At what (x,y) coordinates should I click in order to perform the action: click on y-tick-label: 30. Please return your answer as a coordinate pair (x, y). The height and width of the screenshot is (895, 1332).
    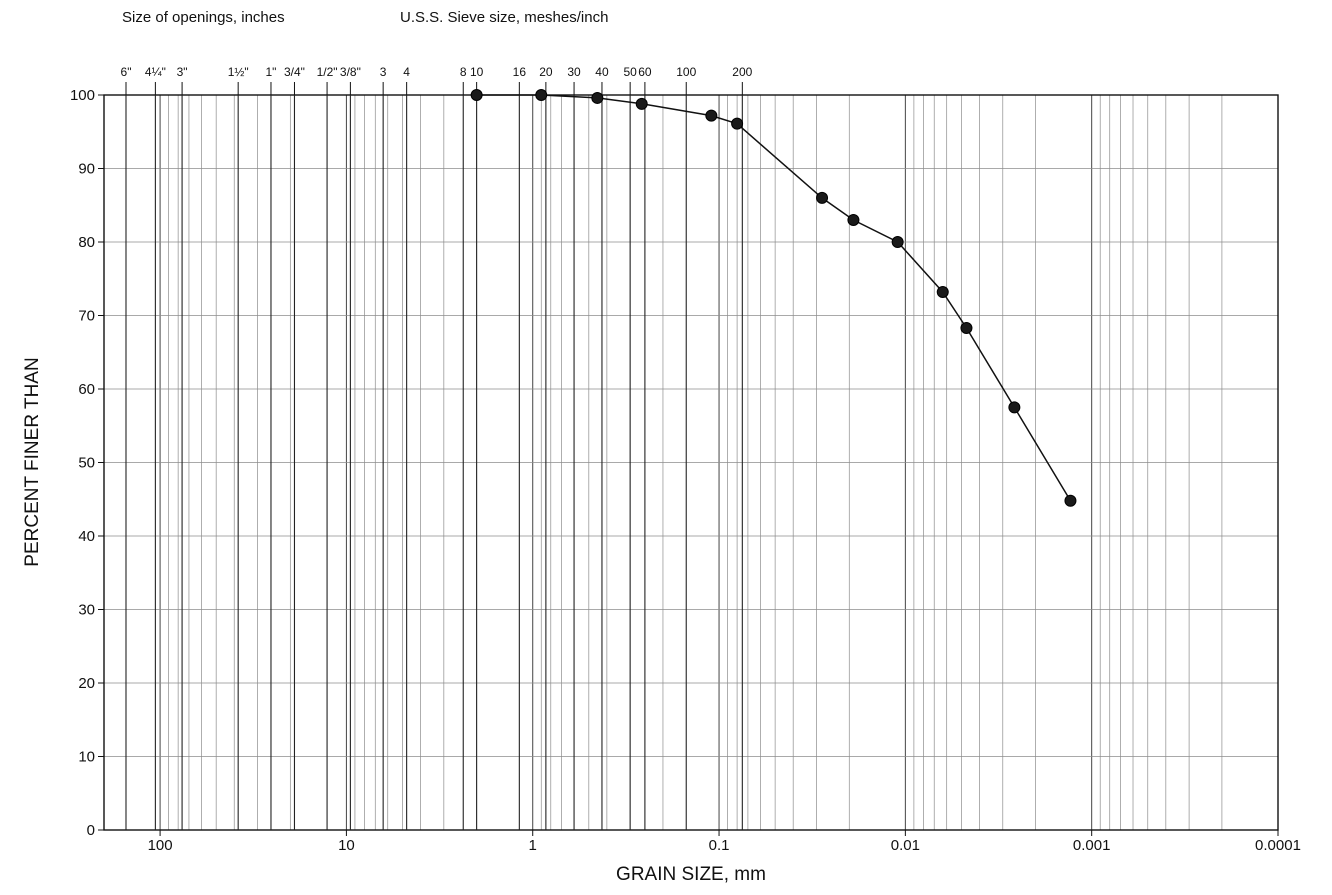
    Looking at the image, I should click on (86, 610).